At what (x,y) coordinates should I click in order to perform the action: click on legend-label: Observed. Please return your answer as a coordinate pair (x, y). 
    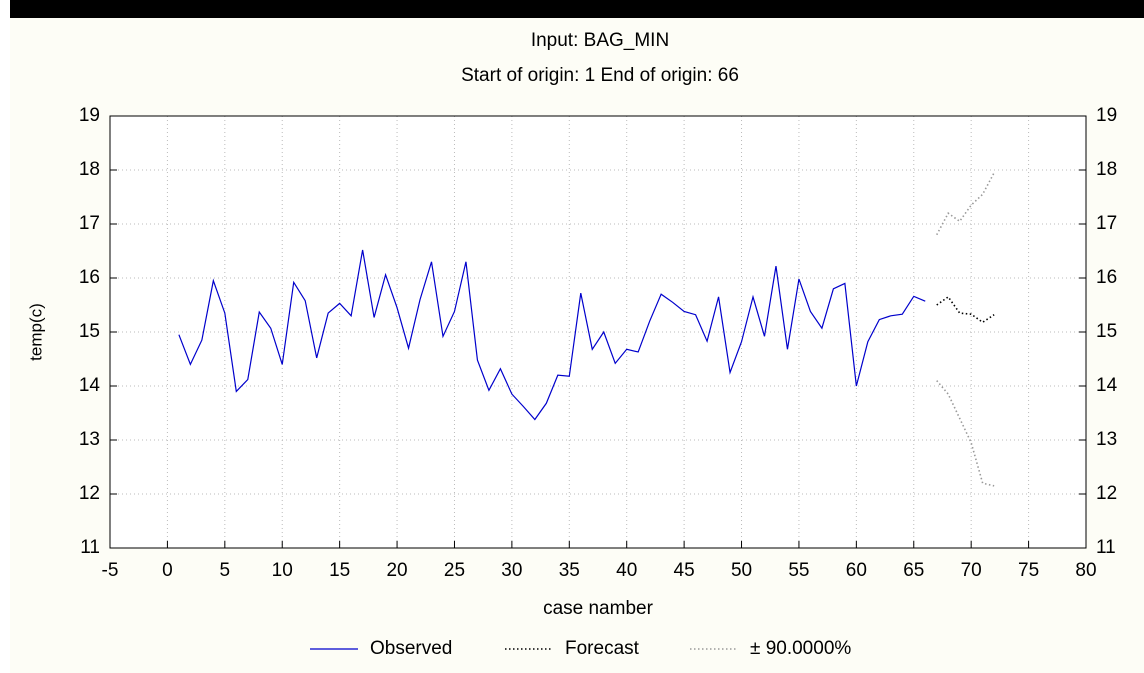
    Looking at the image, I should click on (411, 648).